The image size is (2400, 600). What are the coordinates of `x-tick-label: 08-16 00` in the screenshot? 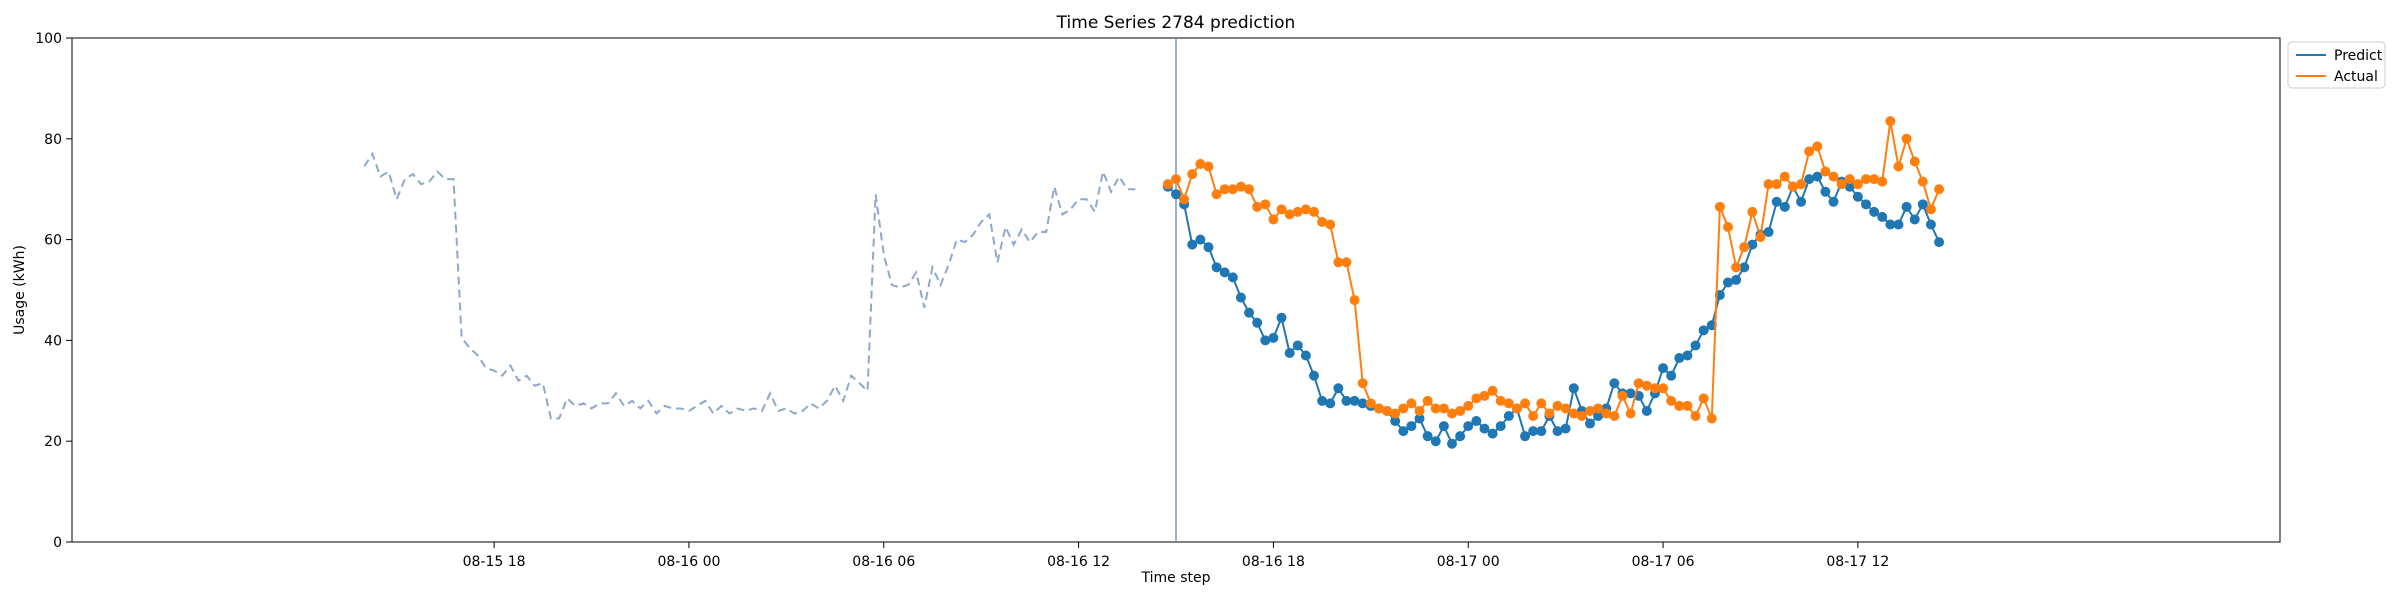 It's located at (688, 562).